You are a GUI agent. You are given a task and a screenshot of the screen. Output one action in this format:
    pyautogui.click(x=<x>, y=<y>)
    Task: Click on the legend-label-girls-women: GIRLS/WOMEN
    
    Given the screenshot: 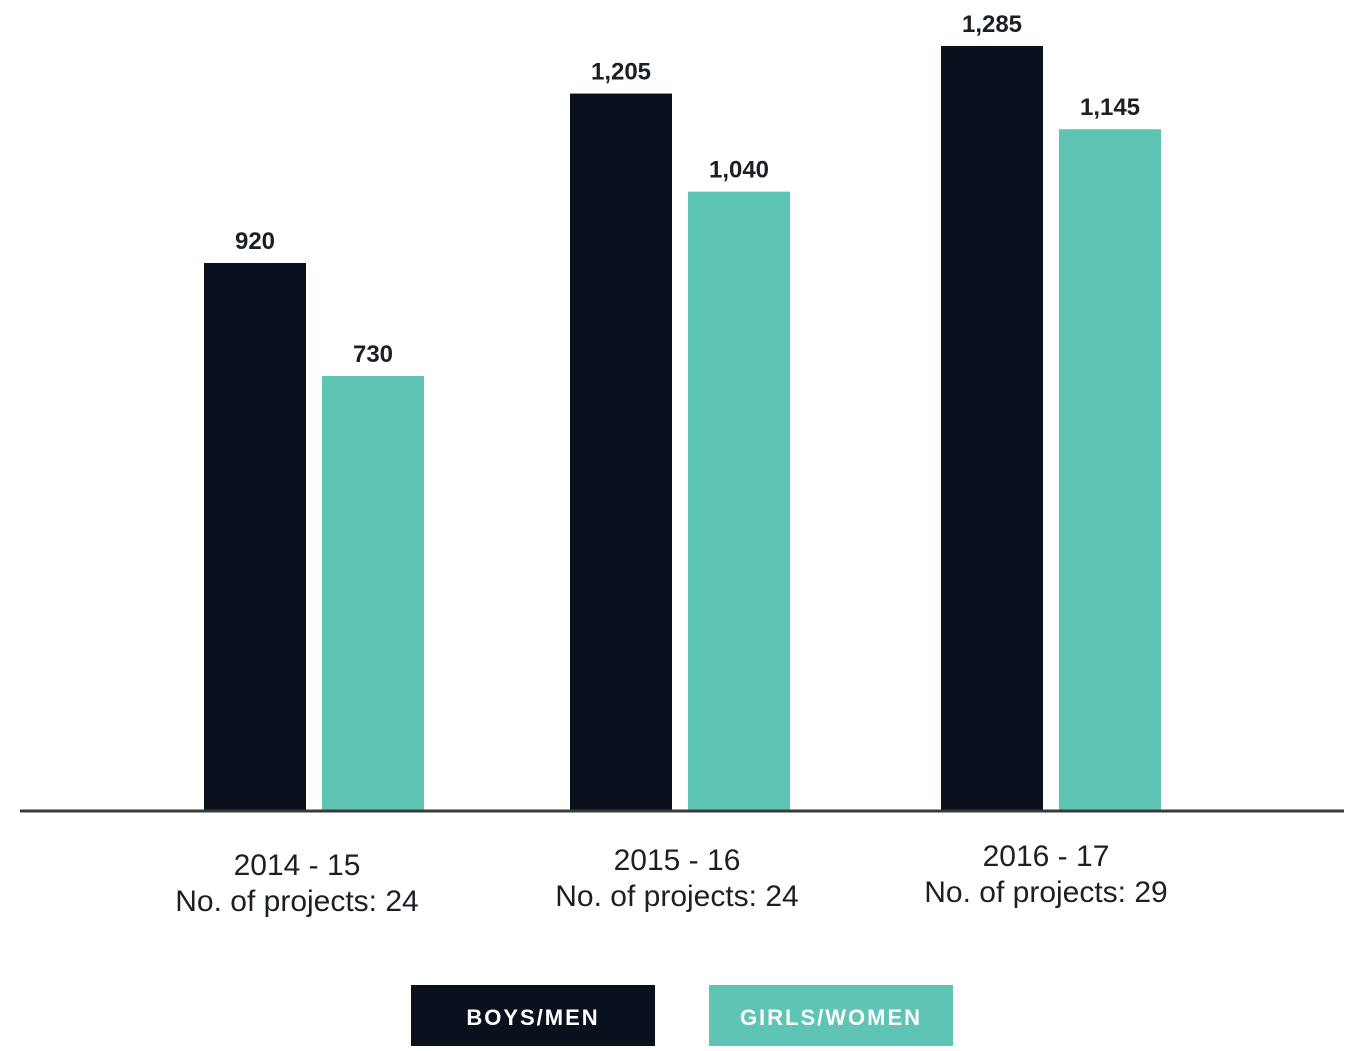 What is the action you would take?
    pyautogui.click(x=831, y=1017)
    